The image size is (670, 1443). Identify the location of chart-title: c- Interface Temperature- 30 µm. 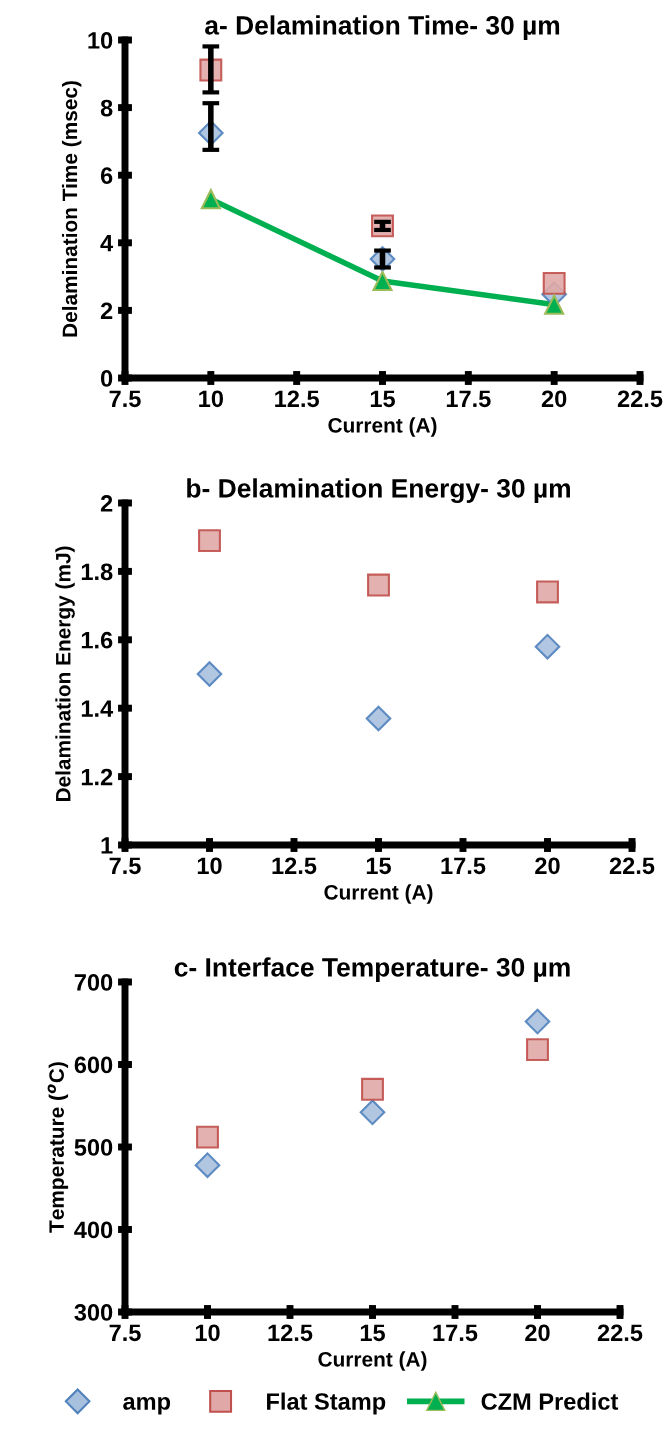
(372, 969).